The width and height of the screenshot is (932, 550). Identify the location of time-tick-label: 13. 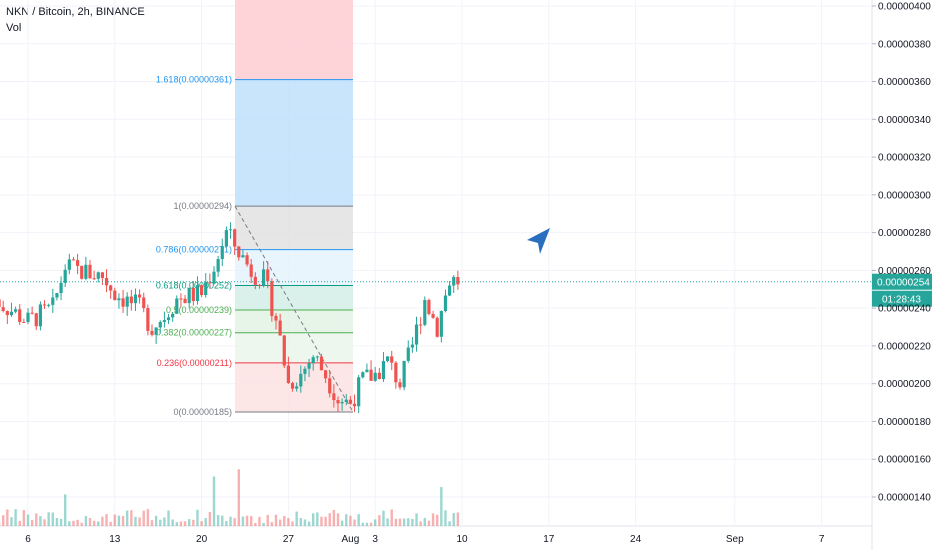
(115, 539).